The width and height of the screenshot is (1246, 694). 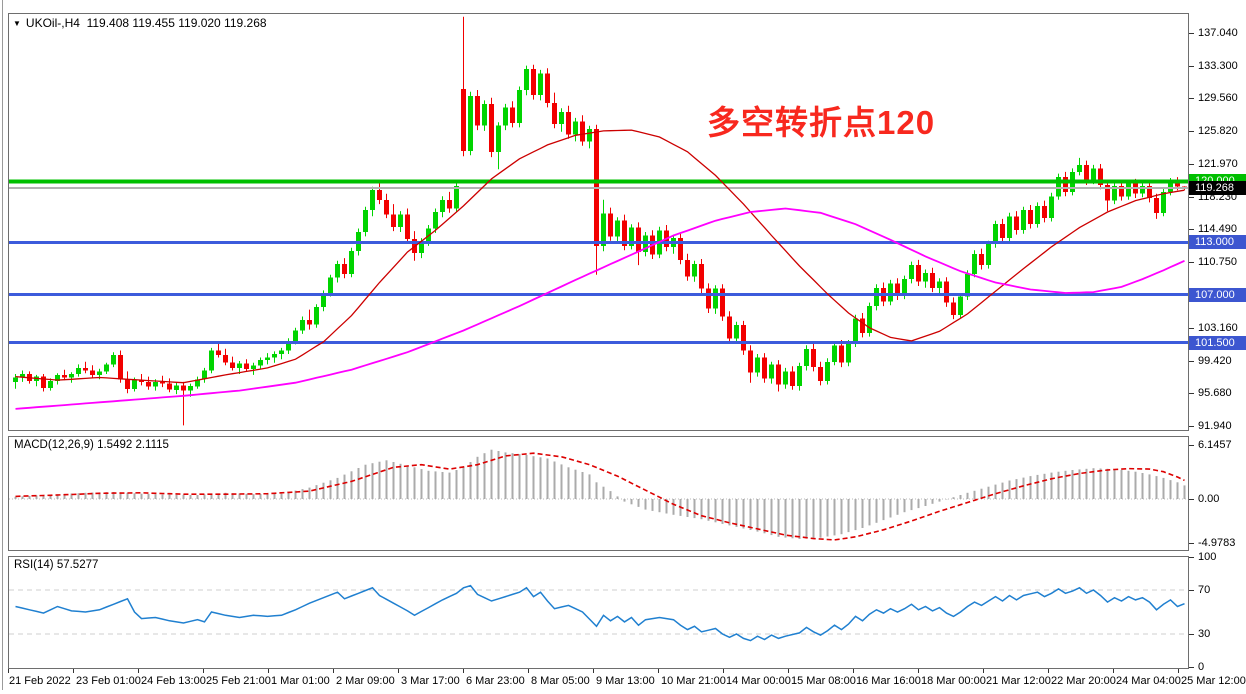 What do you see at coordinates (1217, 229) in the screenshot?
I see `price-axis-label: 114.490` at bounding box center [1217, 229].